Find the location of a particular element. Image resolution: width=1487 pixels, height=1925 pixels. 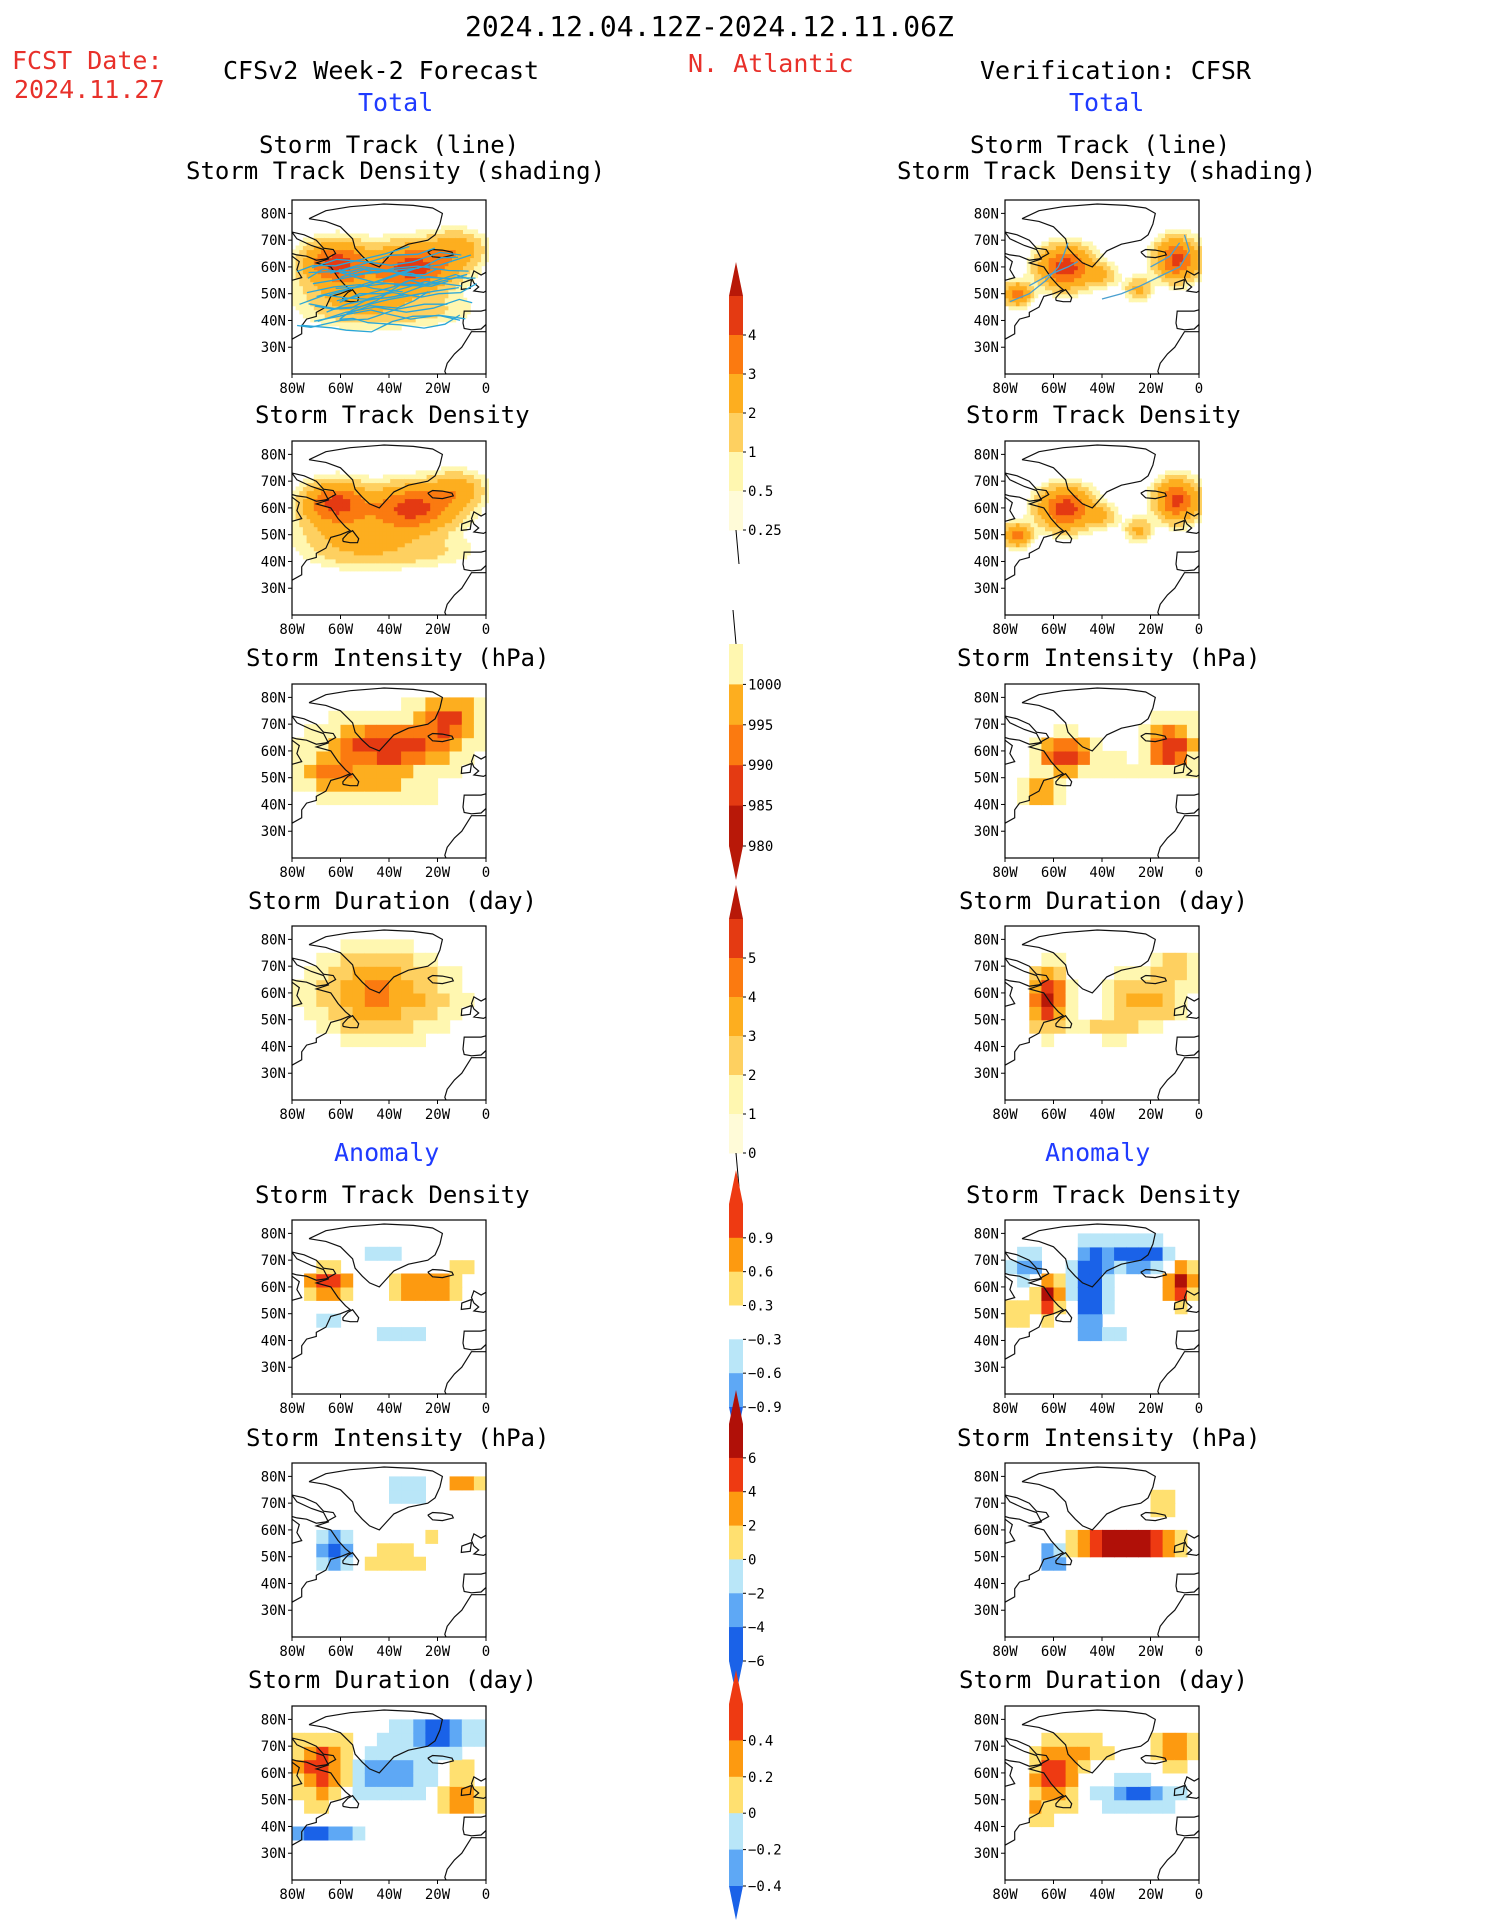

lat-label: 30N is located at coordinates (986, 1854).